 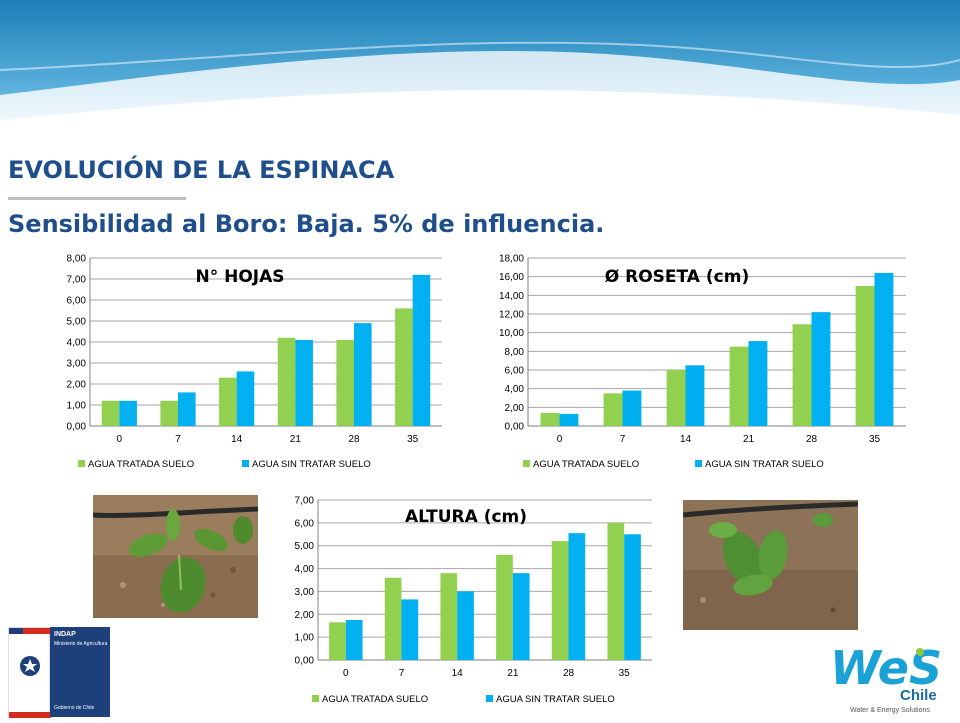 I want to click on y-tick-label: 14,00, so click(x=511, y=296).